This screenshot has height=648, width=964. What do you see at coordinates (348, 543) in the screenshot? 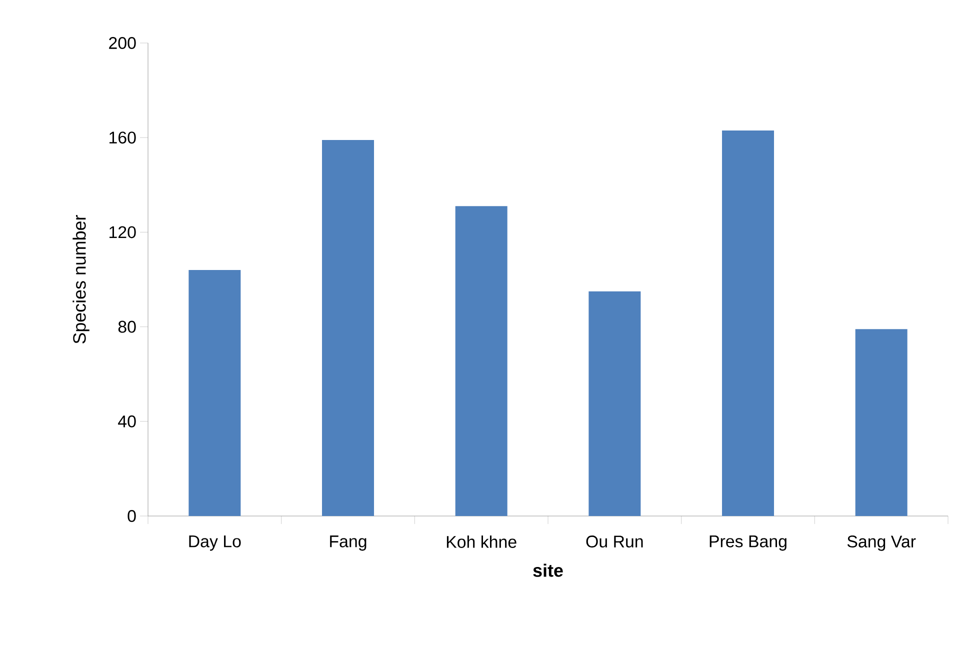
I see `x-tick-label: Fang` at bounding box center [348, 543].